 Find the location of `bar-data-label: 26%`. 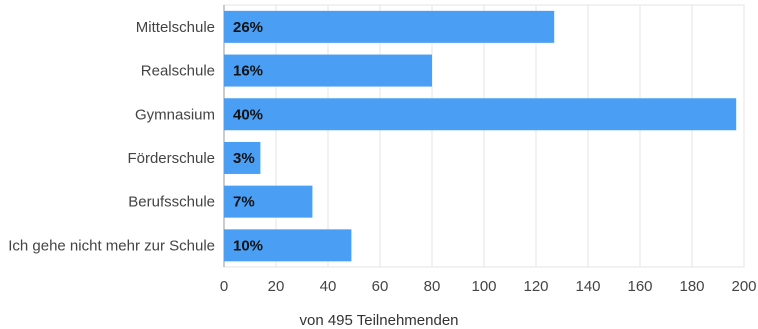

bar-data-label: 26% is located at coordinates (248, 27).